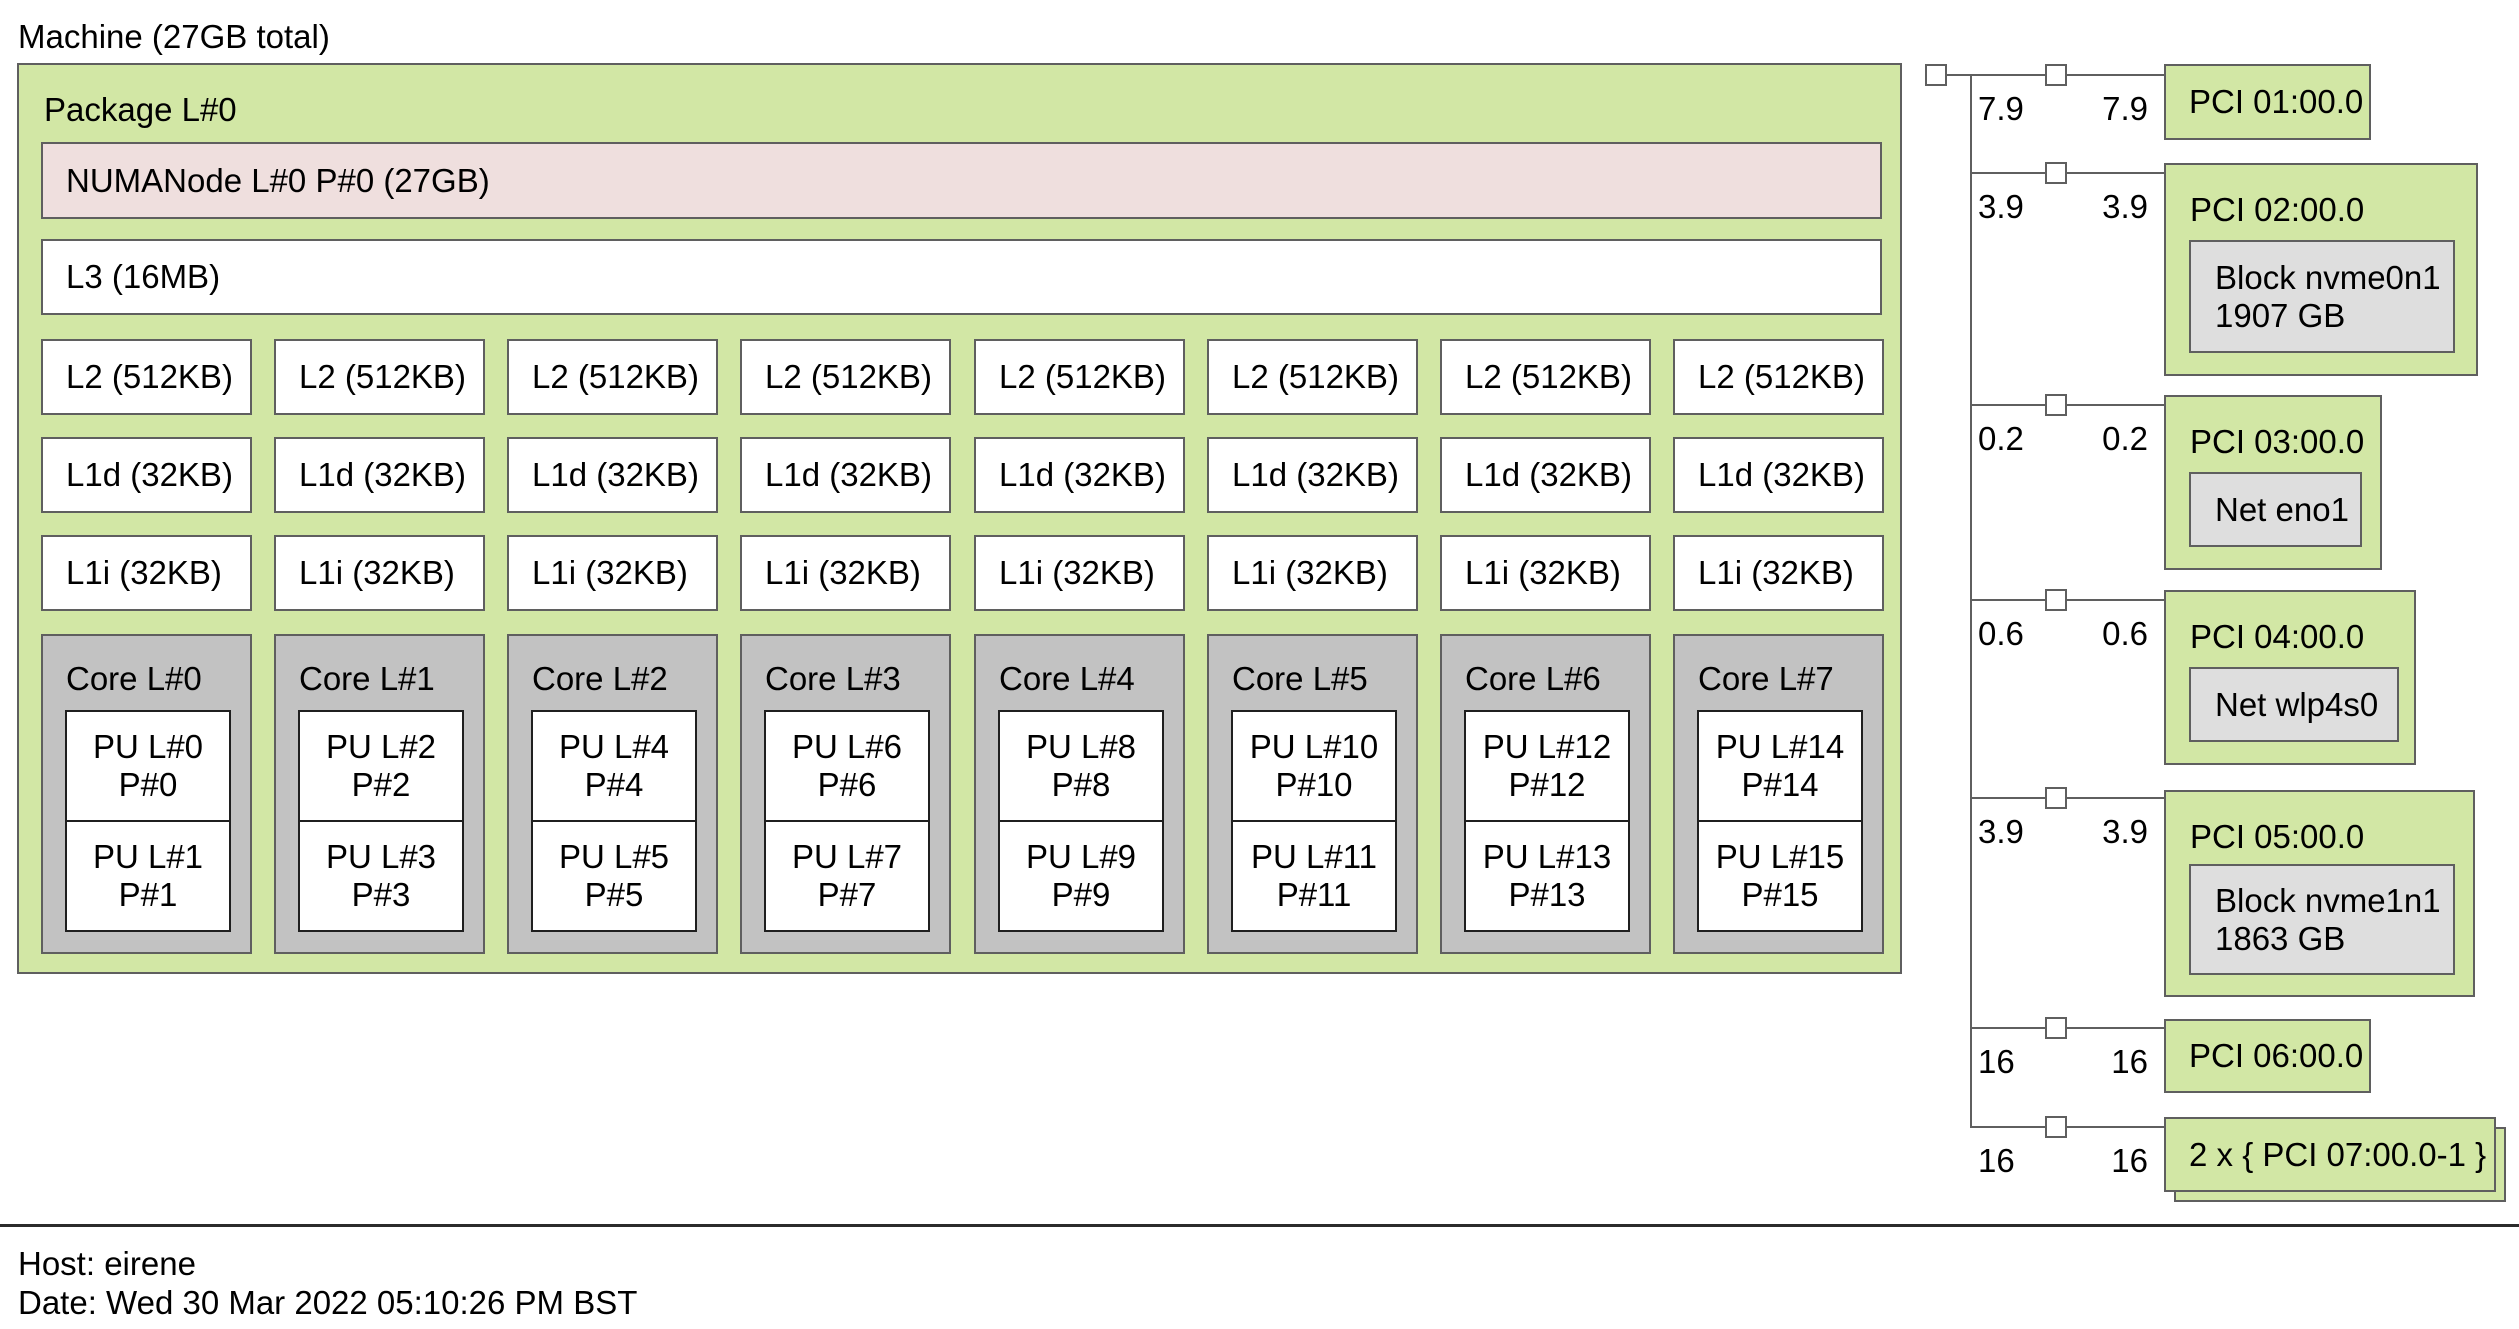 The image size is (2519, 1329). I want to click on os-device-label: Net wlp4s0, so click(2297, 704).